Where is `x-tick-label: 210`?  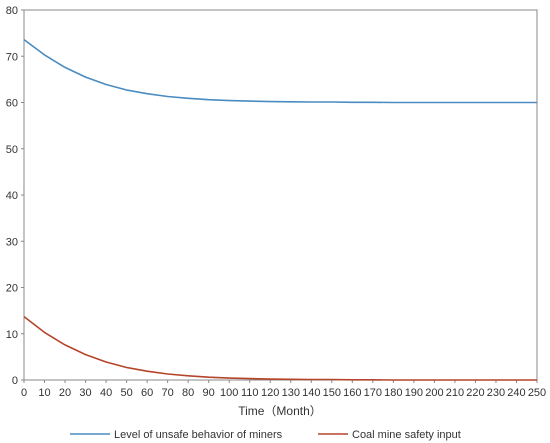 x-tick-label: 210 is located at coordinates (455, 393).